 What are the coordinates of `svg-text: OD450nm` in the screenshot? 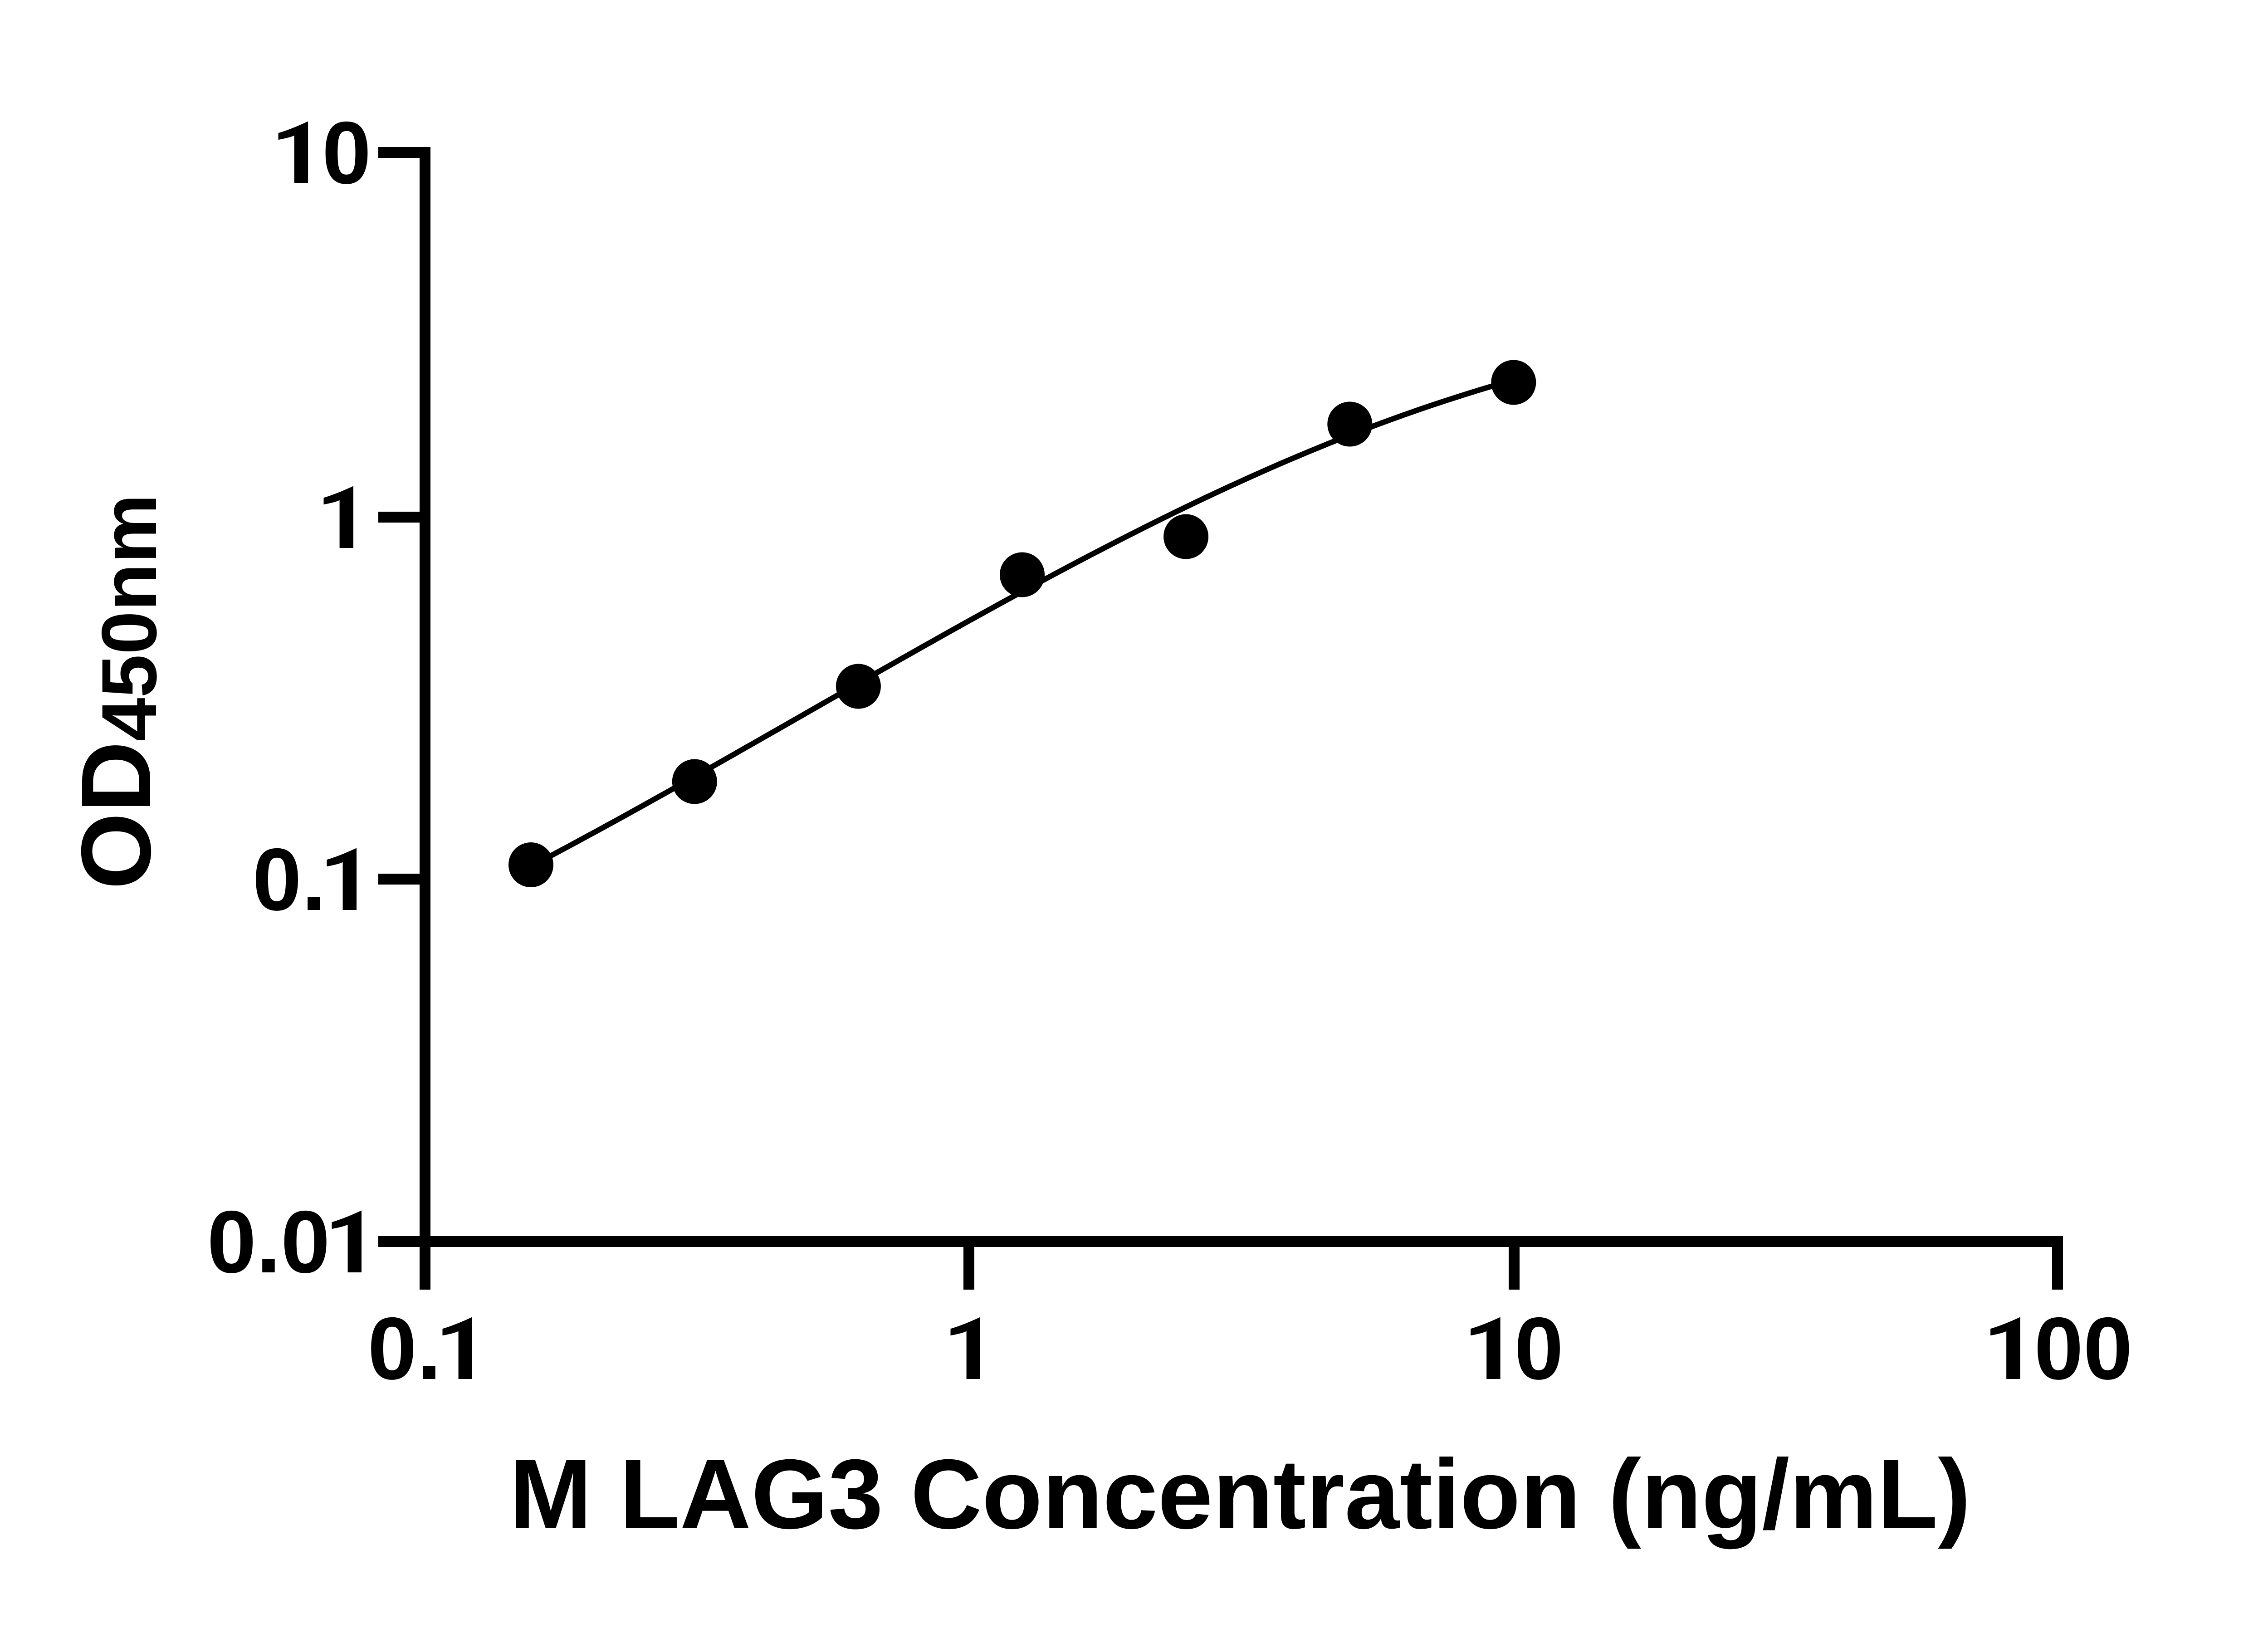 It's located at (117, 692).